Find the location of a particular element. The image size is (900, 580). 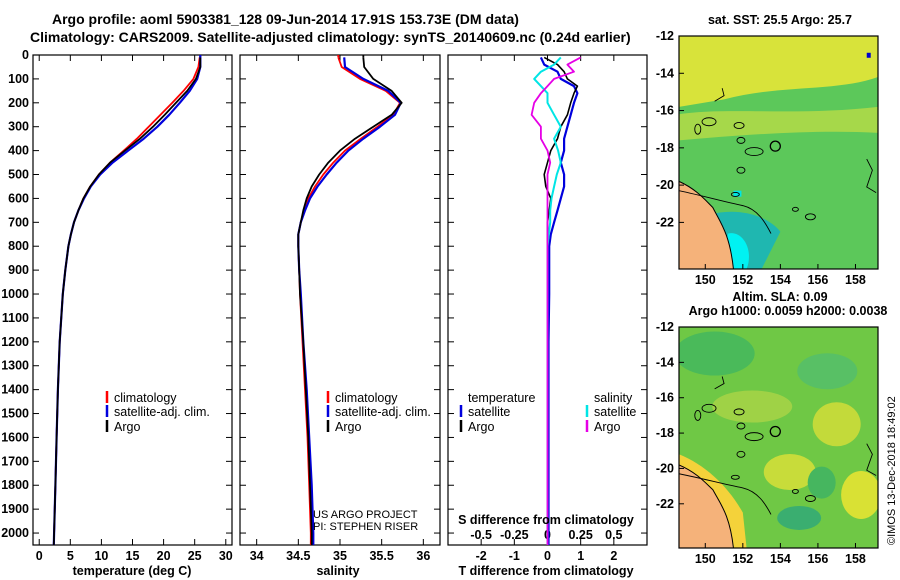

sst-missing-pixel is located at coordinates (868, 55).